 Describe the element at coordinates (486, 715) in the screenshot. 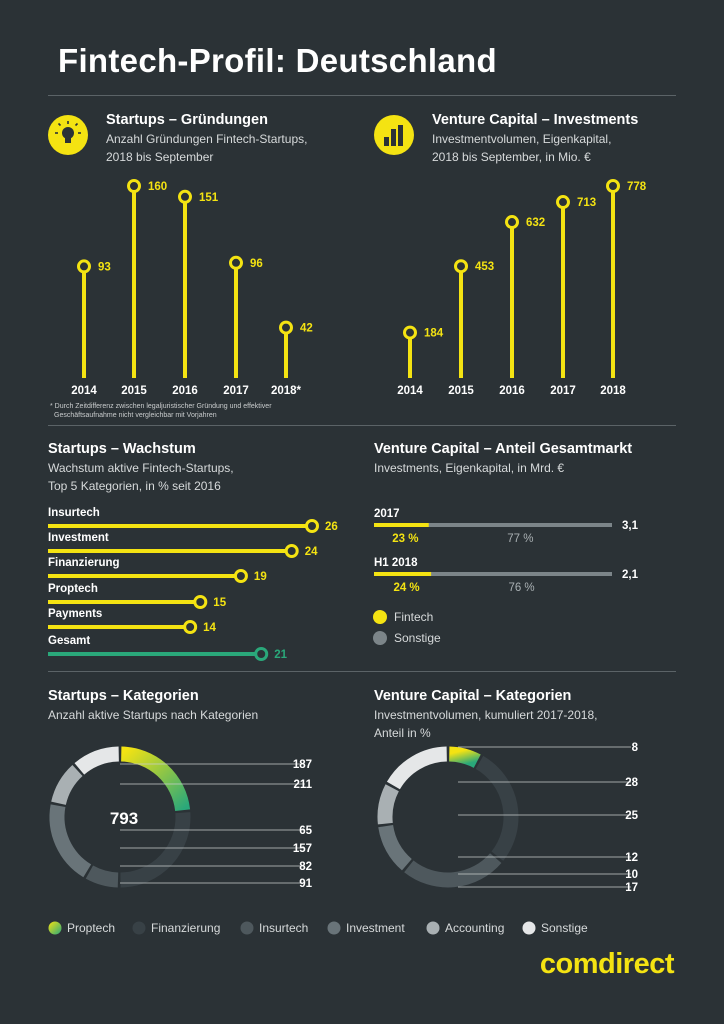

I see `section-subtitle-1: Investmentvolumen, kumuliert 2017-2018,` at that location.